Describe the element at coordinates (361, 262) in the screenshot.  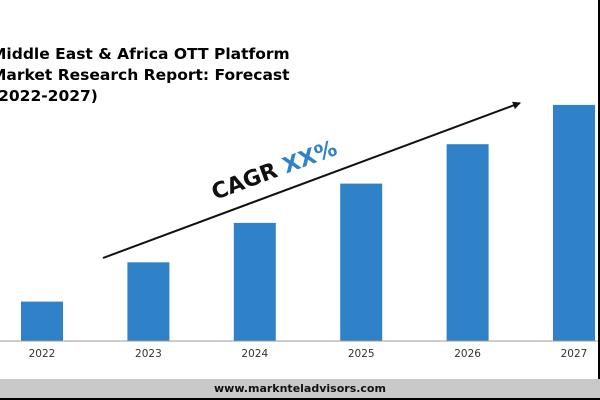
I see `bar-2025` at that location.